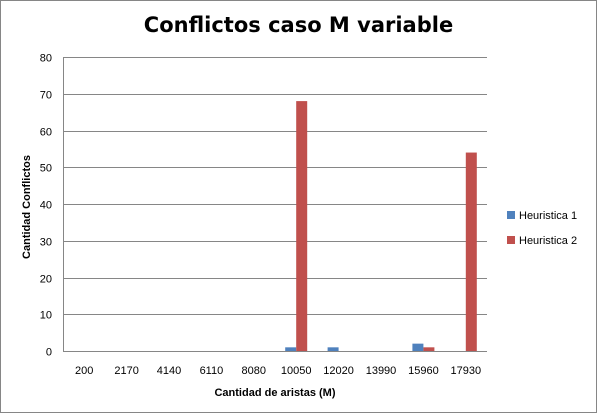 The image size is (597, 413). I want to click on legend: Heuristica 1 Heuristica 2, so click(542, 228).